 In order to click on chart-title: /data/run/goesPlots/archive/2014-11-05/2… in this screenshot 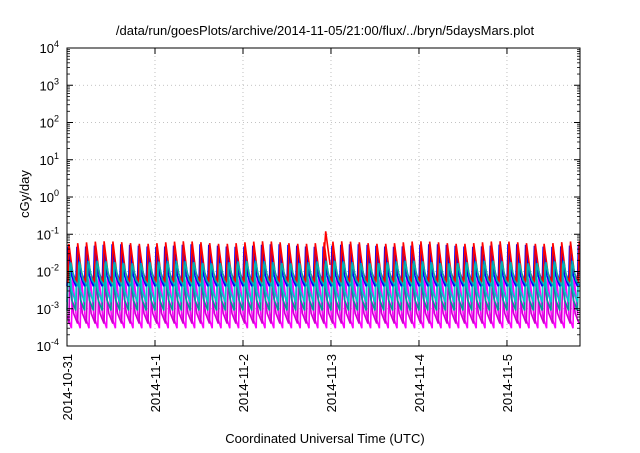, I will do `click(325, 30)`.